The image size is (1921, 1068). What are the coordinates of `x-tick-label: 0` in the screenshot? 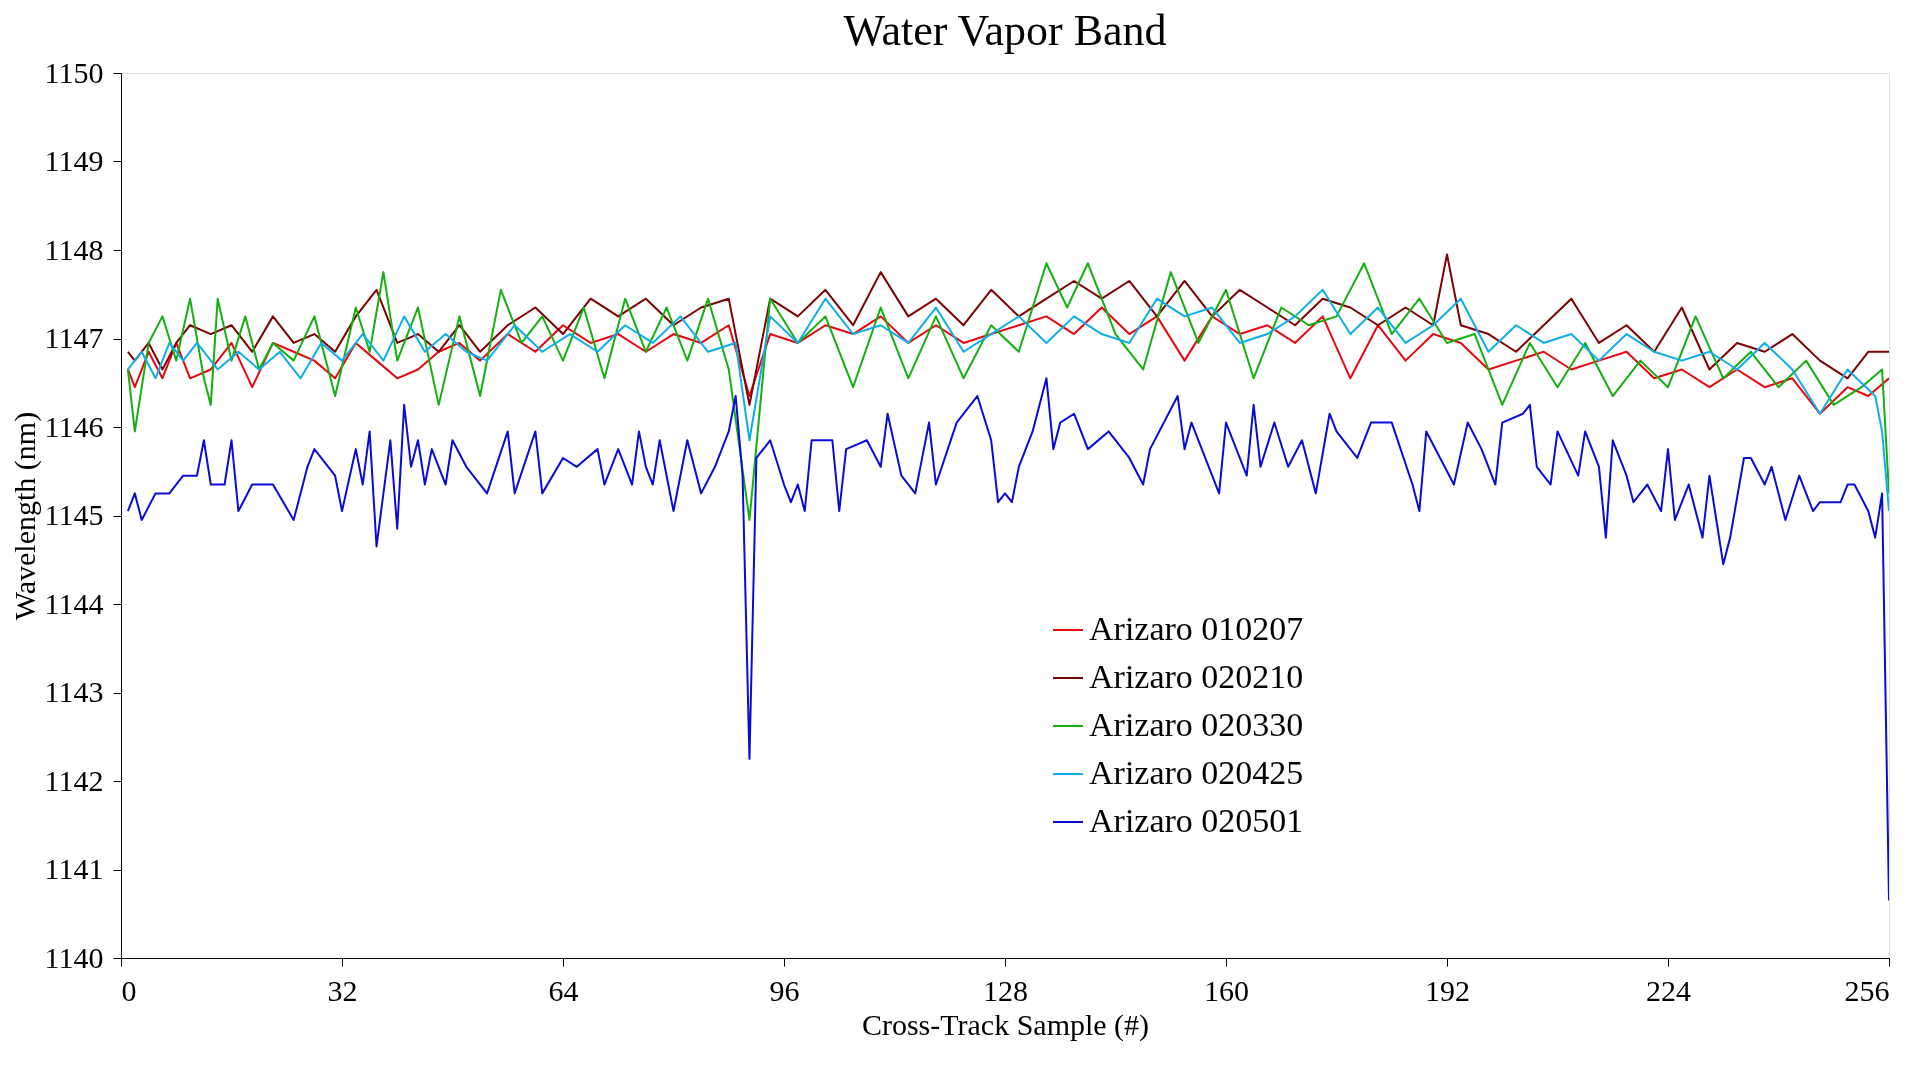 It's located at (129, 990).